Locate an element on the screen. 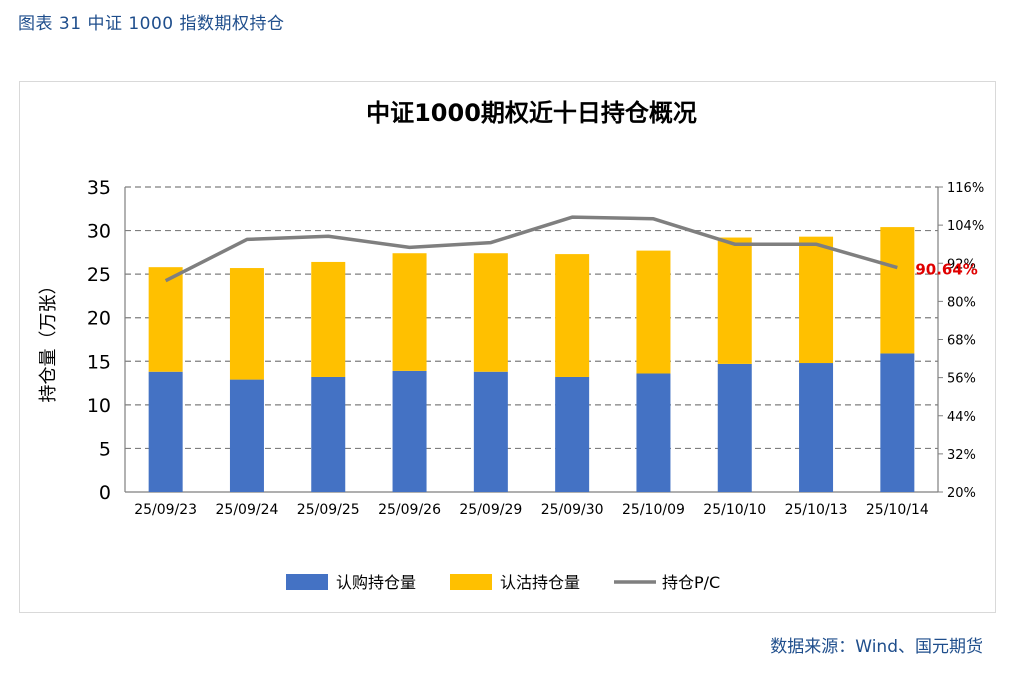 Image resolution: width=1009 pixels, height=680 pixels. y2-tick-label: 116% is located at coordinates (965, 188).